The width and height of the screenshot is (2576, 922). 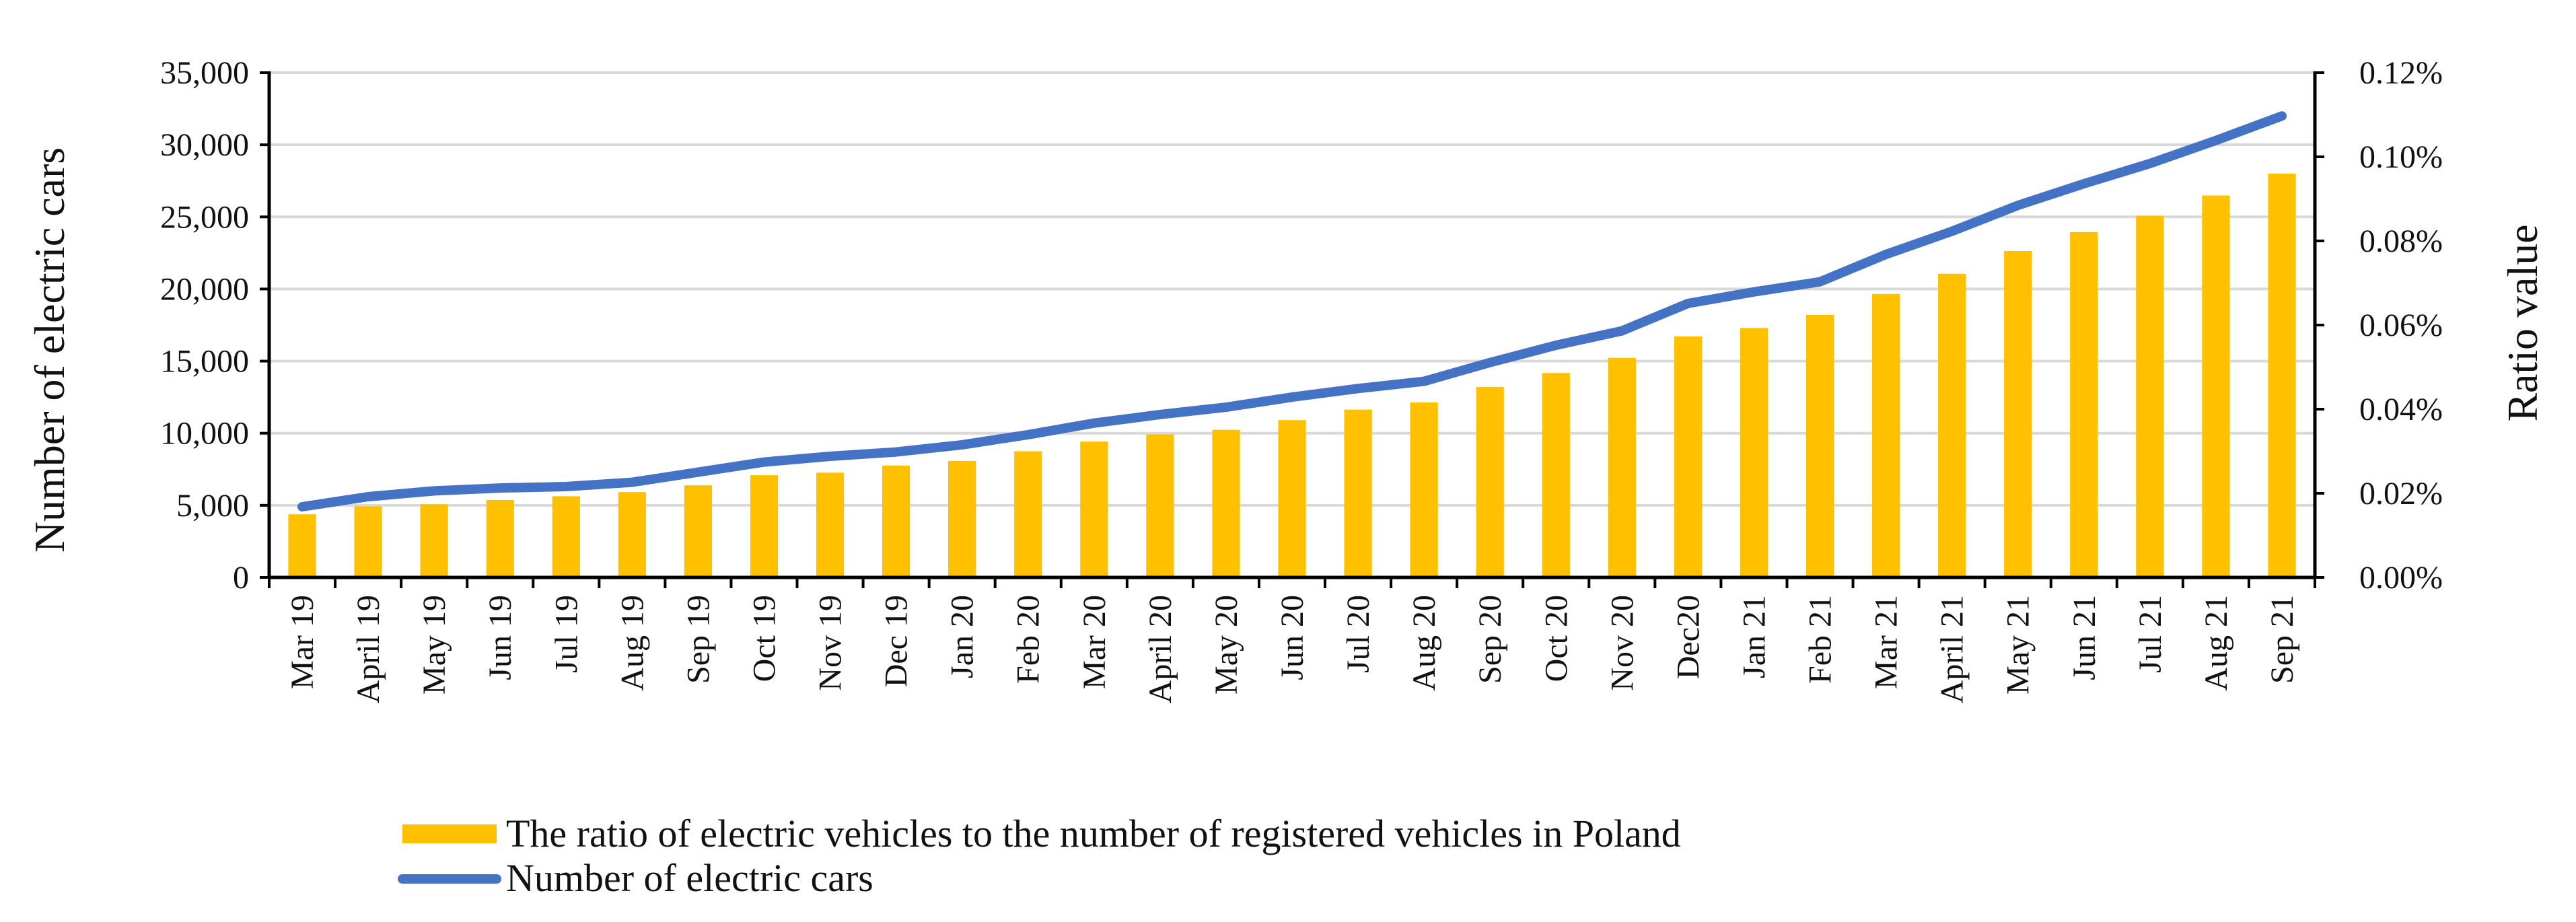 What do you see at coordinates (1226, 645) in the screenshot?
I see `x-tick-label: May 20` at bounding box center [1226, 645].